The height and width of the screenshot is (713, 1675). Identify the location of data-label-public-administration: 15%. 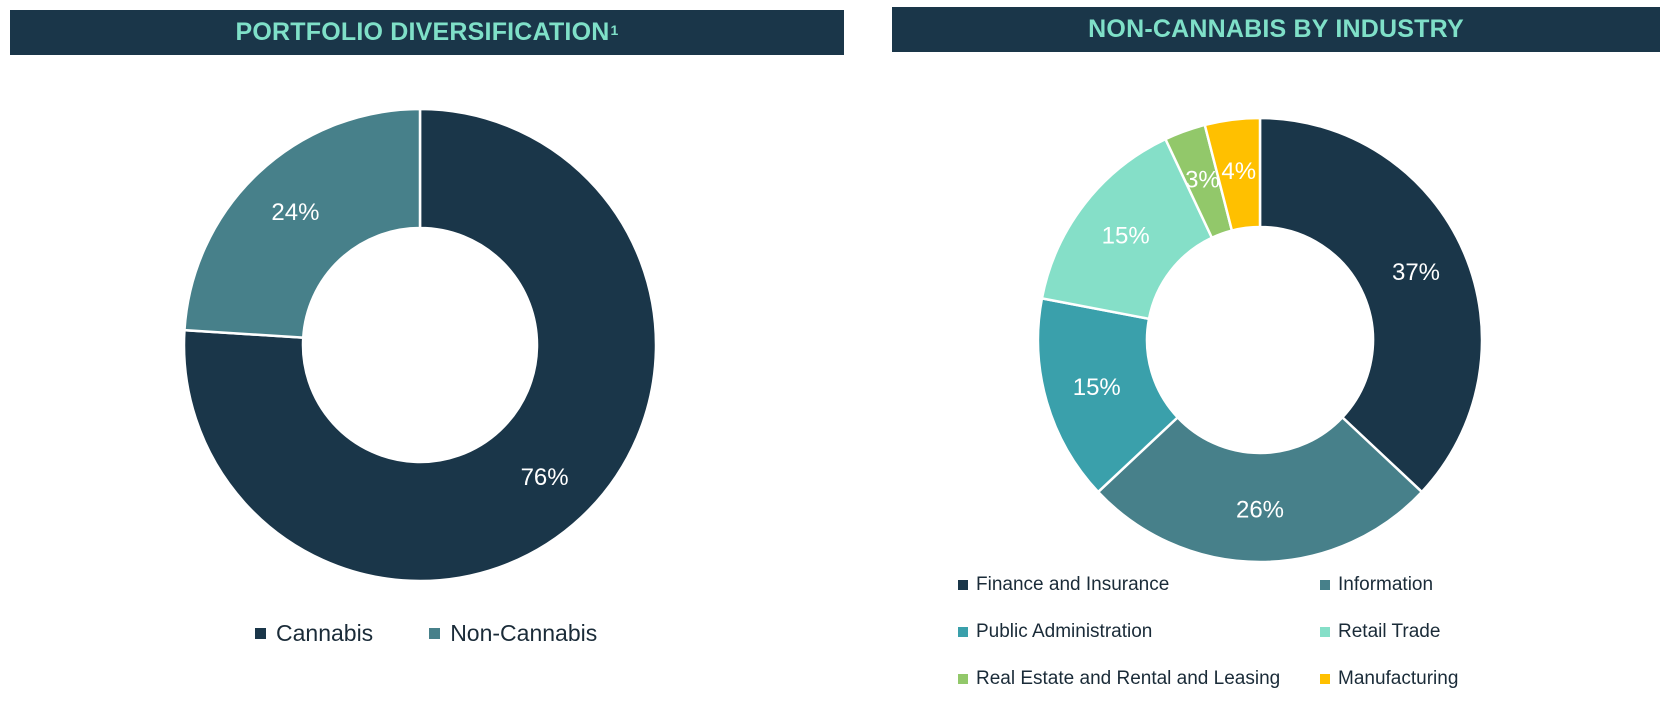
(1097, 387).